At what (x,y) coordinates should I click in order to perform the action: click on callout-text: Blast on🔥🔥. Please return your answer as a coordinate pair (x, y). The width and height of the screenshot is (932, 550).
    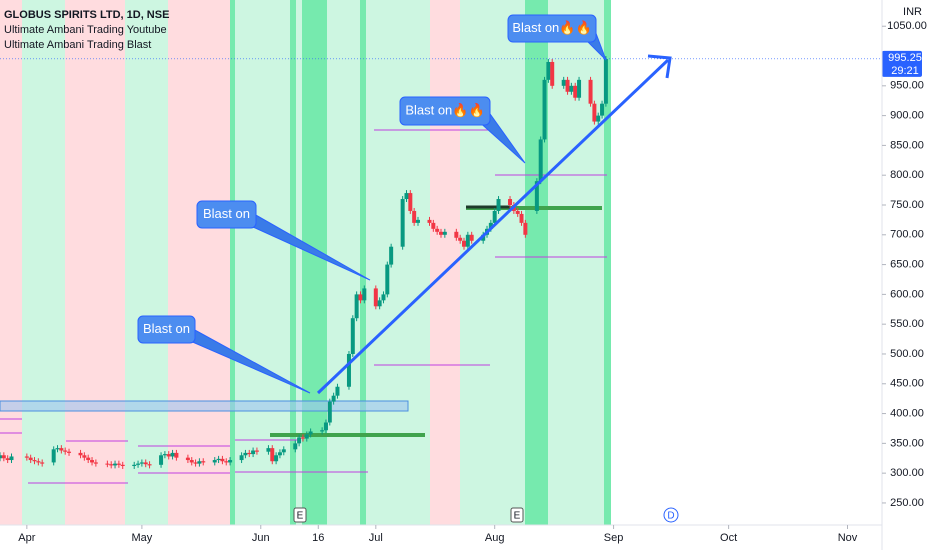
    Looking at the image, I should click on (551, 27).